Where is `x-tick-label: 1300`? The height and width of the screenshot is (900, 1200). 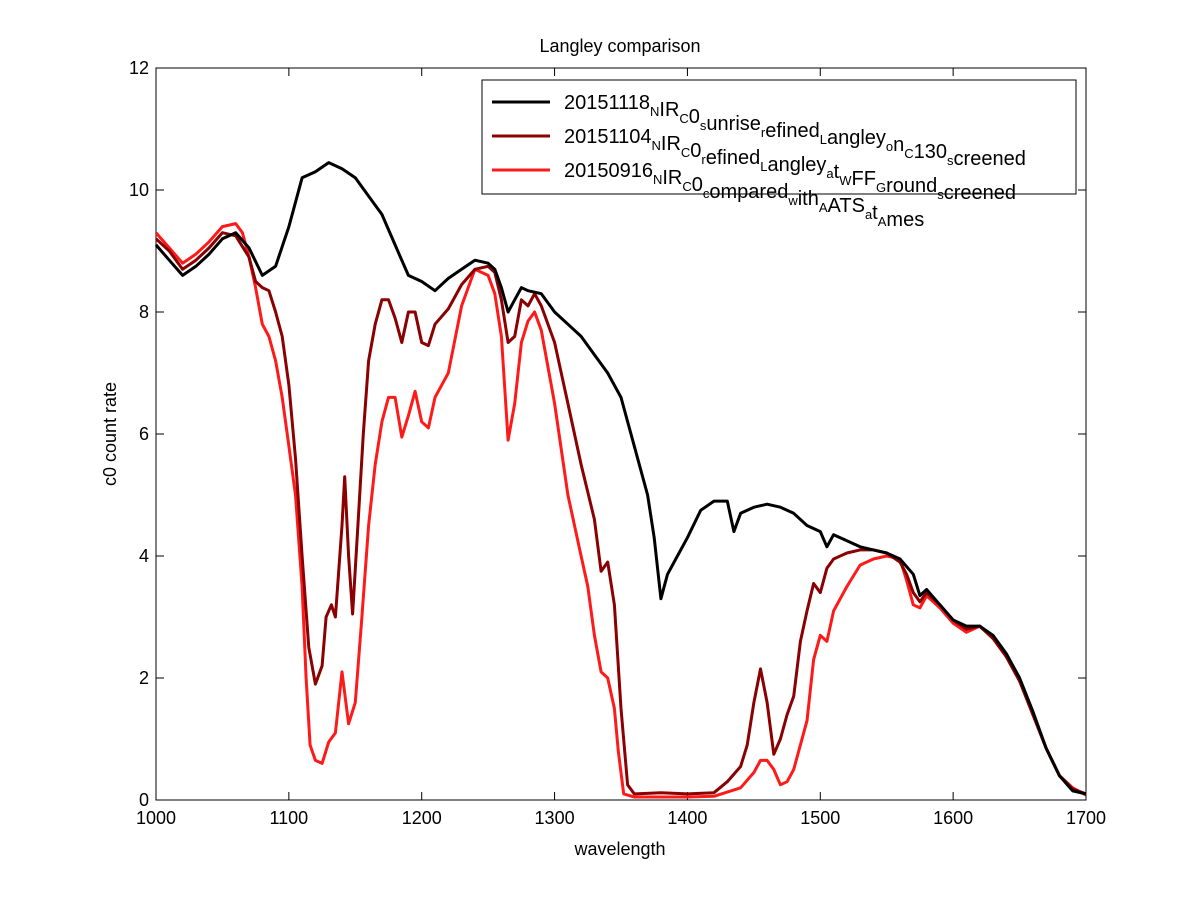 x-tick-label: 1300 is located at coordinates (555, 818).